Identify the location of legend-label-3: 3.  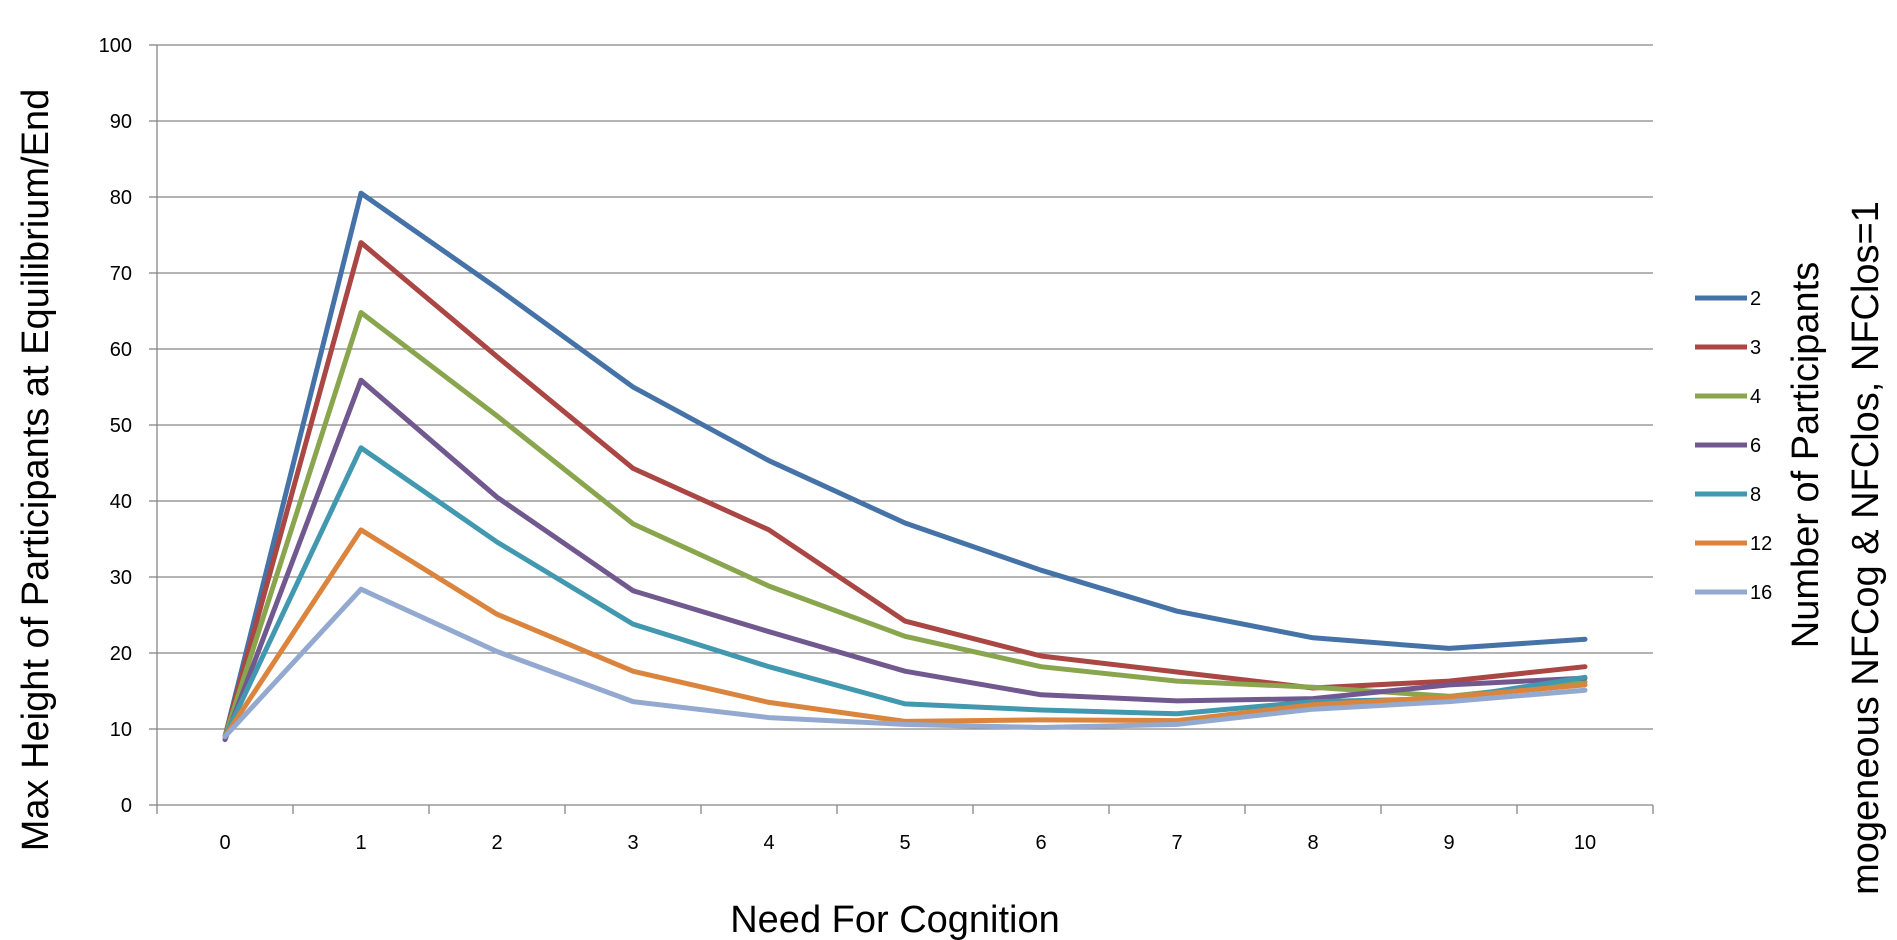
(1755, 348).